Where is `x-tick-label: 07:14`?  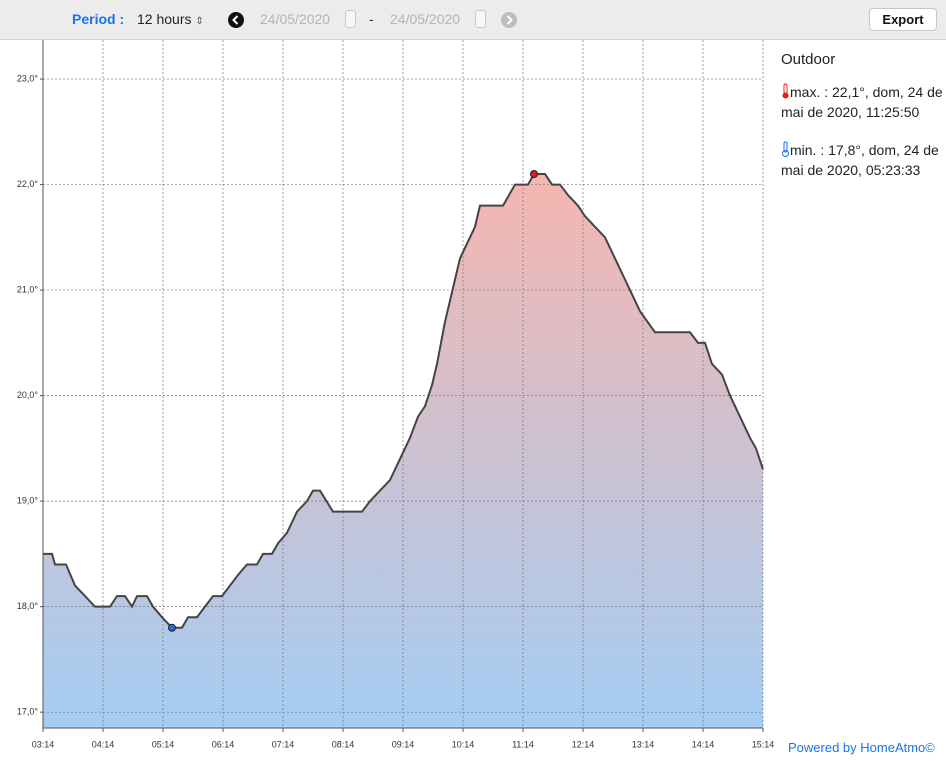
x-tick-label: 07:14 is located at coordinates (283, 744).